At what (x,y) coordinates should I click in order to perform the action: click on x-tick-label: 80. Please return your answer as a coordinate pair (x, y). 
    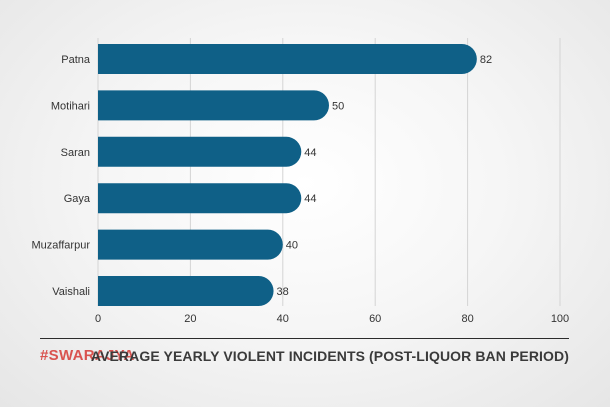
    Looking at the image, I should click on (467, 319).